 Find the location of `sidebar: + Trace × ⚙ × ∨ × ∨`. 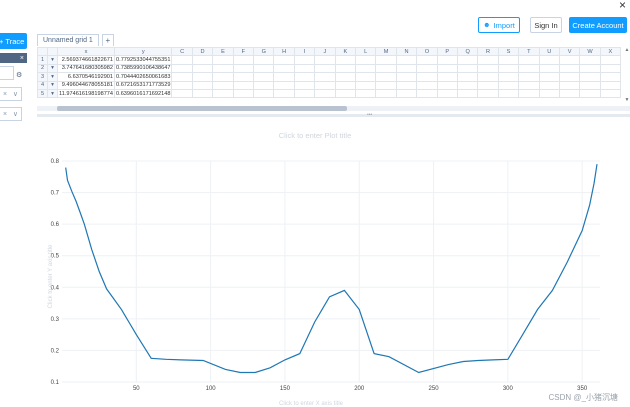

sidebar: + Trace × ⚙ × ∨ × ∨ is located at coordinates (15, 210).